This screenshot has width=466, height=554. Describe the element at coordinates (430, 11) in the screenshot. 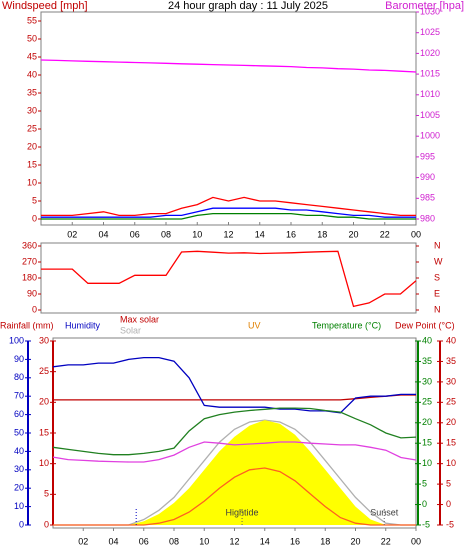

I see `y2-tick-label: 1030` at that location.